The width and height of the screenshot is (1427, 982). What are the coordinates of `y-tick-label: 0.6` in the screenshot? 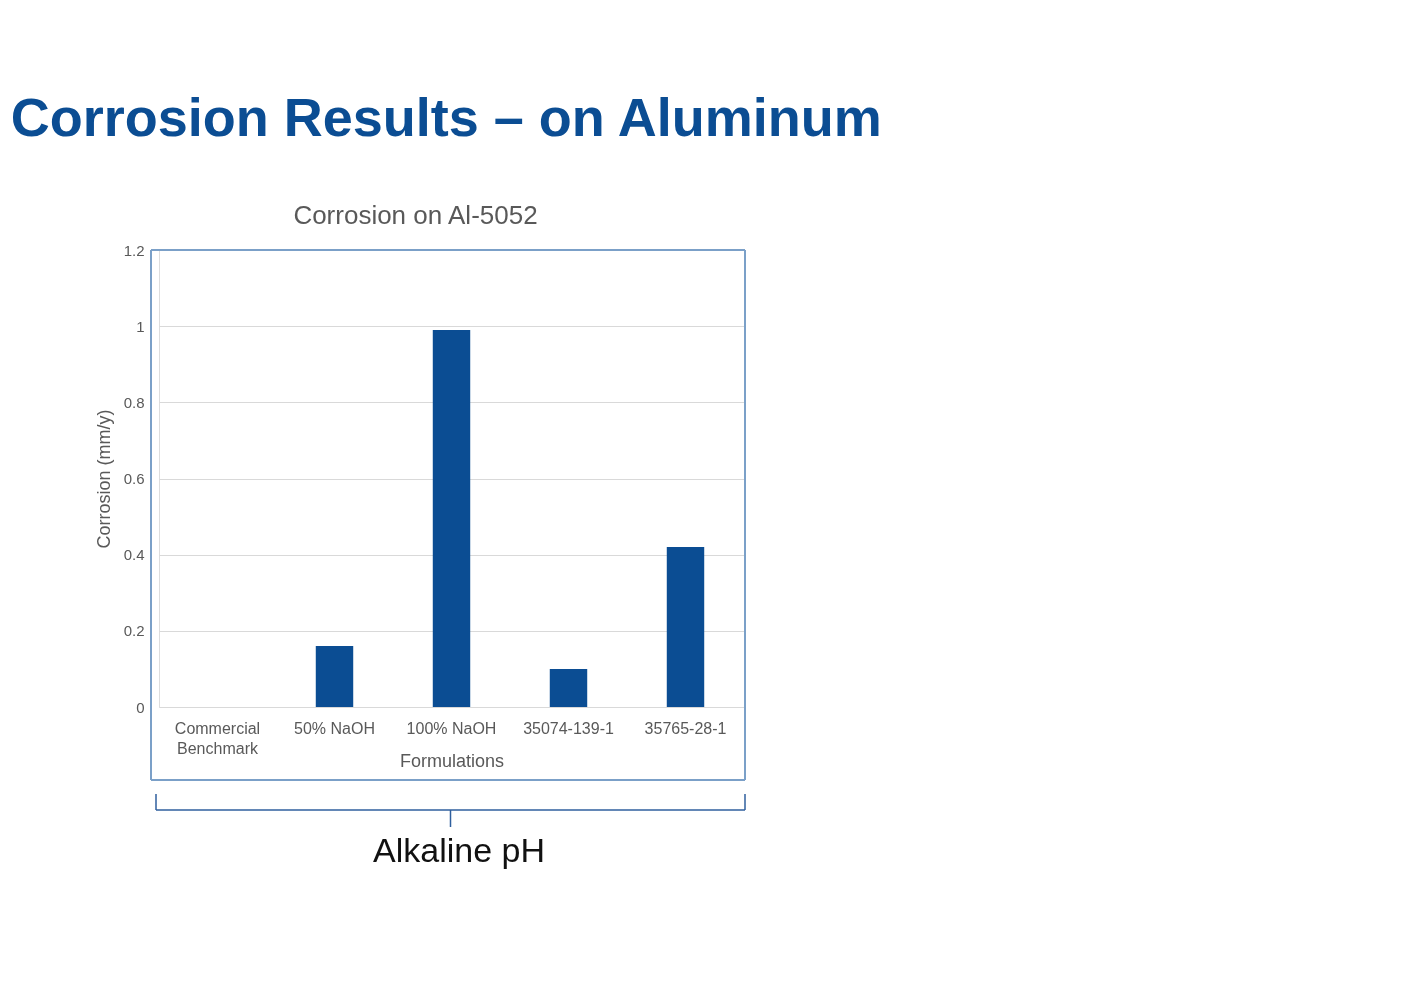 It's located at (134, 478).